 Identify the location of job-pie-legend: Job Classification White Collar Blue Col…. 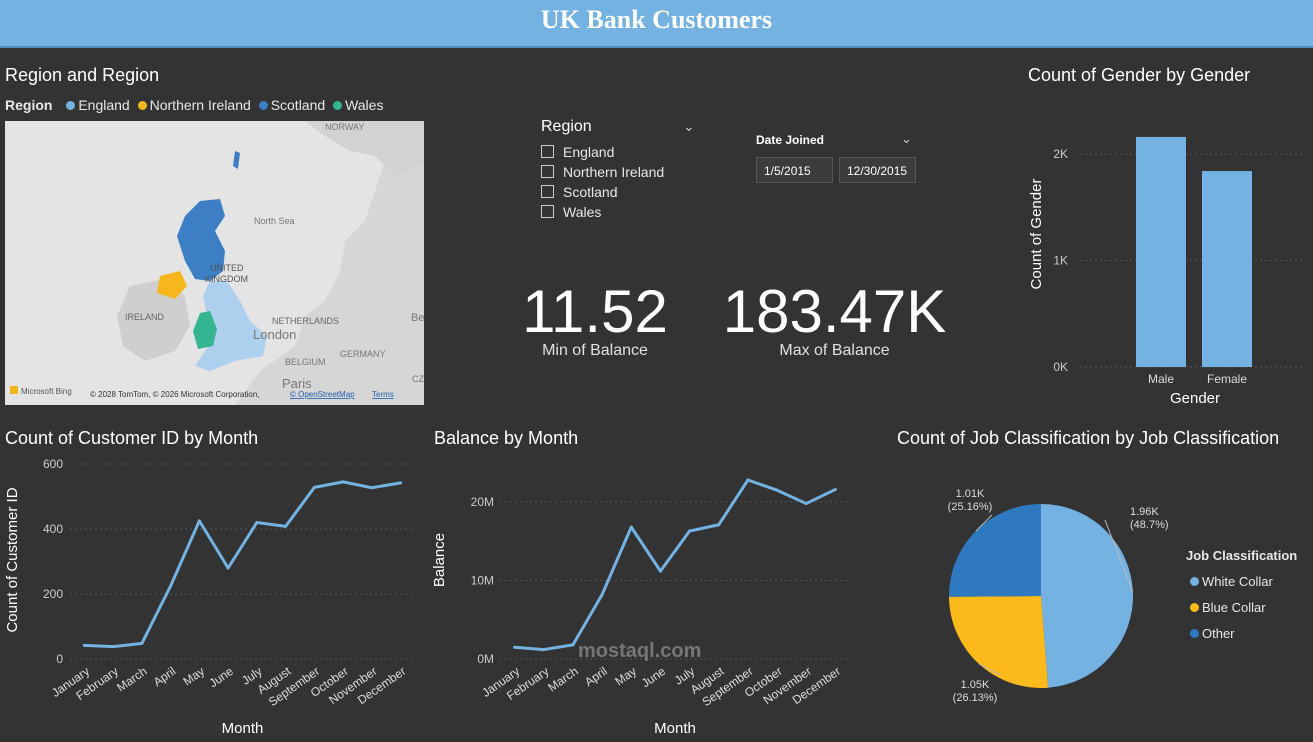
(1241, 597).